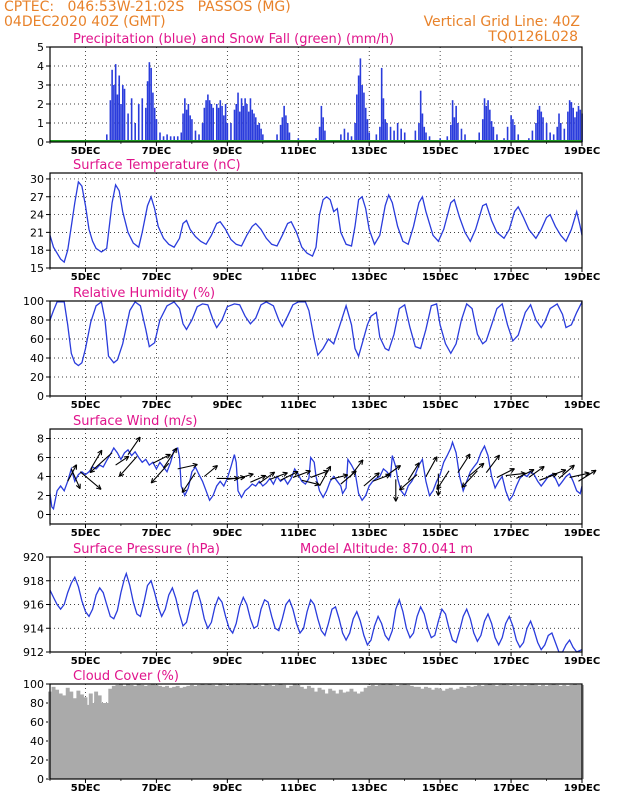 This screenshot has width=618, height=800. Describe the element at coordinates (37, 377) in the screenshot. I see `y-tick-label: 20` at that location.